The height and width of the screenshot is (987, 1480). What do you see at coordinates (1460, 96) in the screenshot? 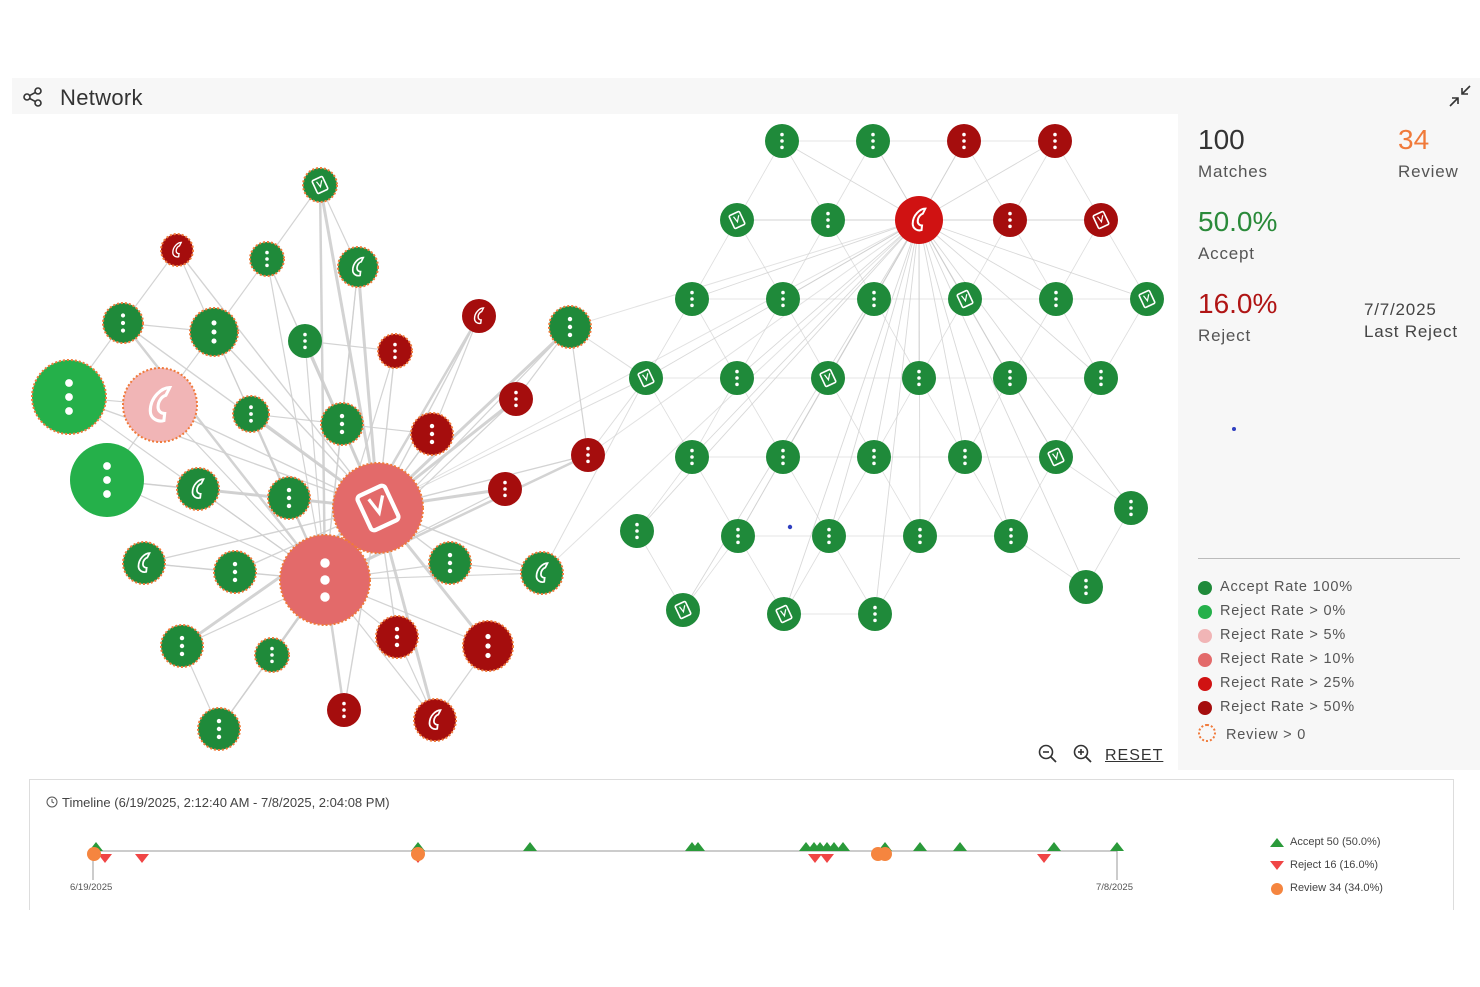
I see `collapse-icon` at bounding box center [1460, 96].